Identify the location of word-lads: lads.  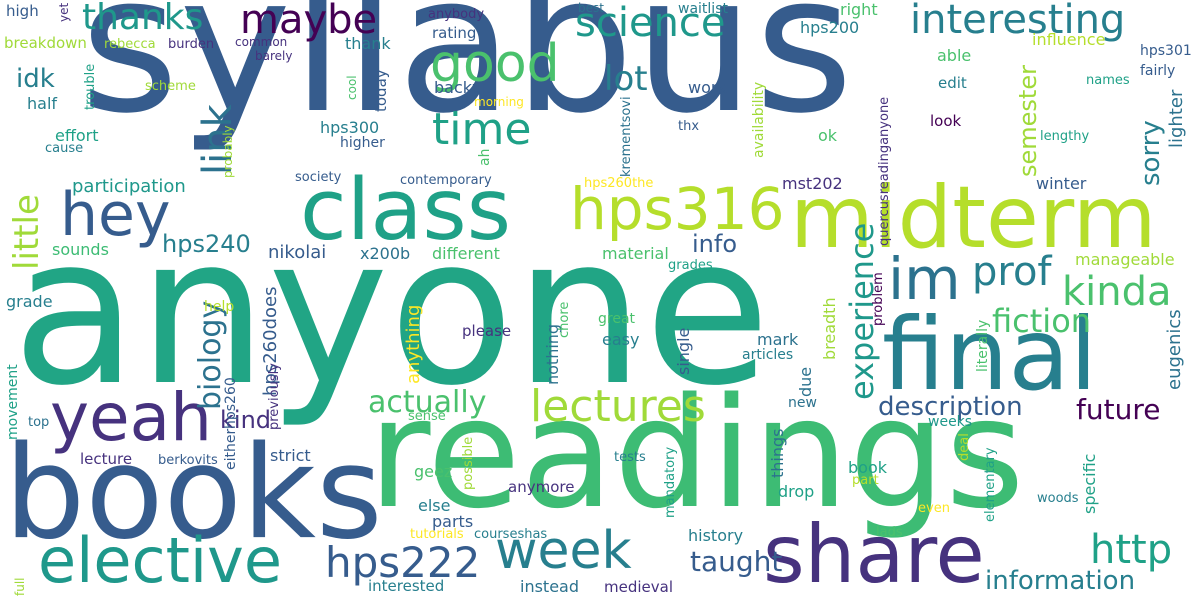
(889, 532).